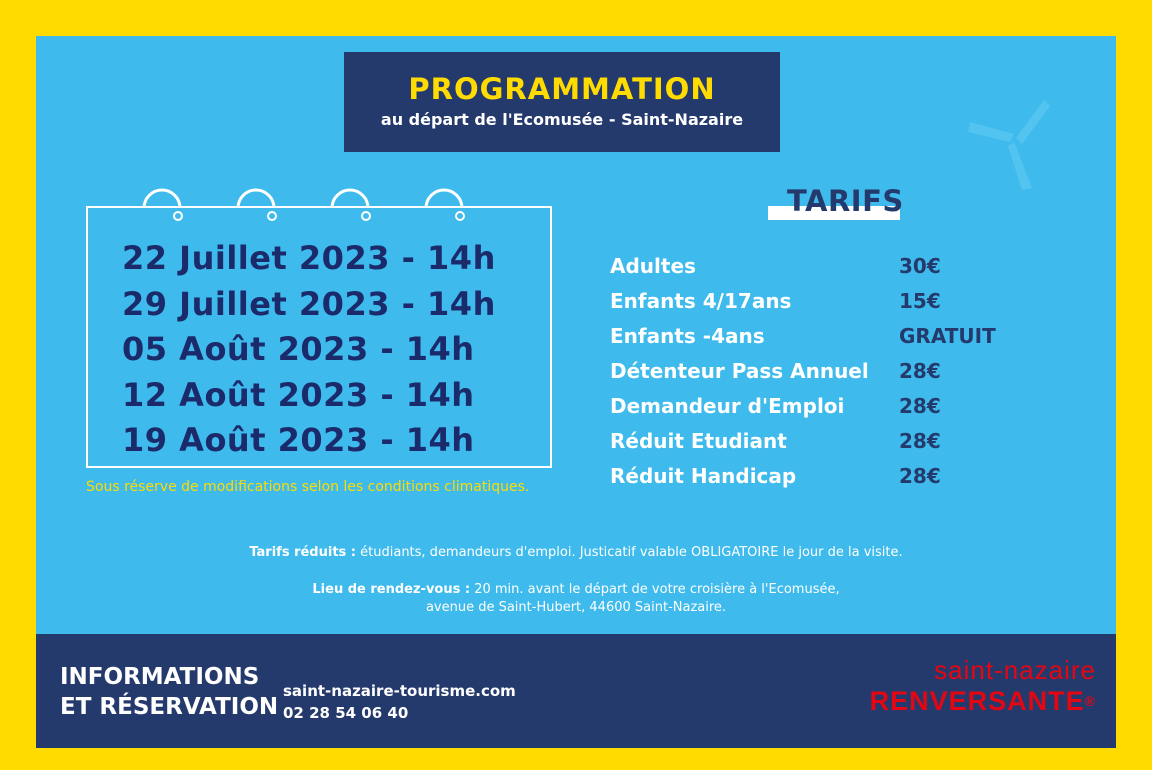 This screenshot has width=1152, height=770. Describe the element at coordinates (947, 336) in the screenshot. I see `tarif-price: GRATUIT` at that location.